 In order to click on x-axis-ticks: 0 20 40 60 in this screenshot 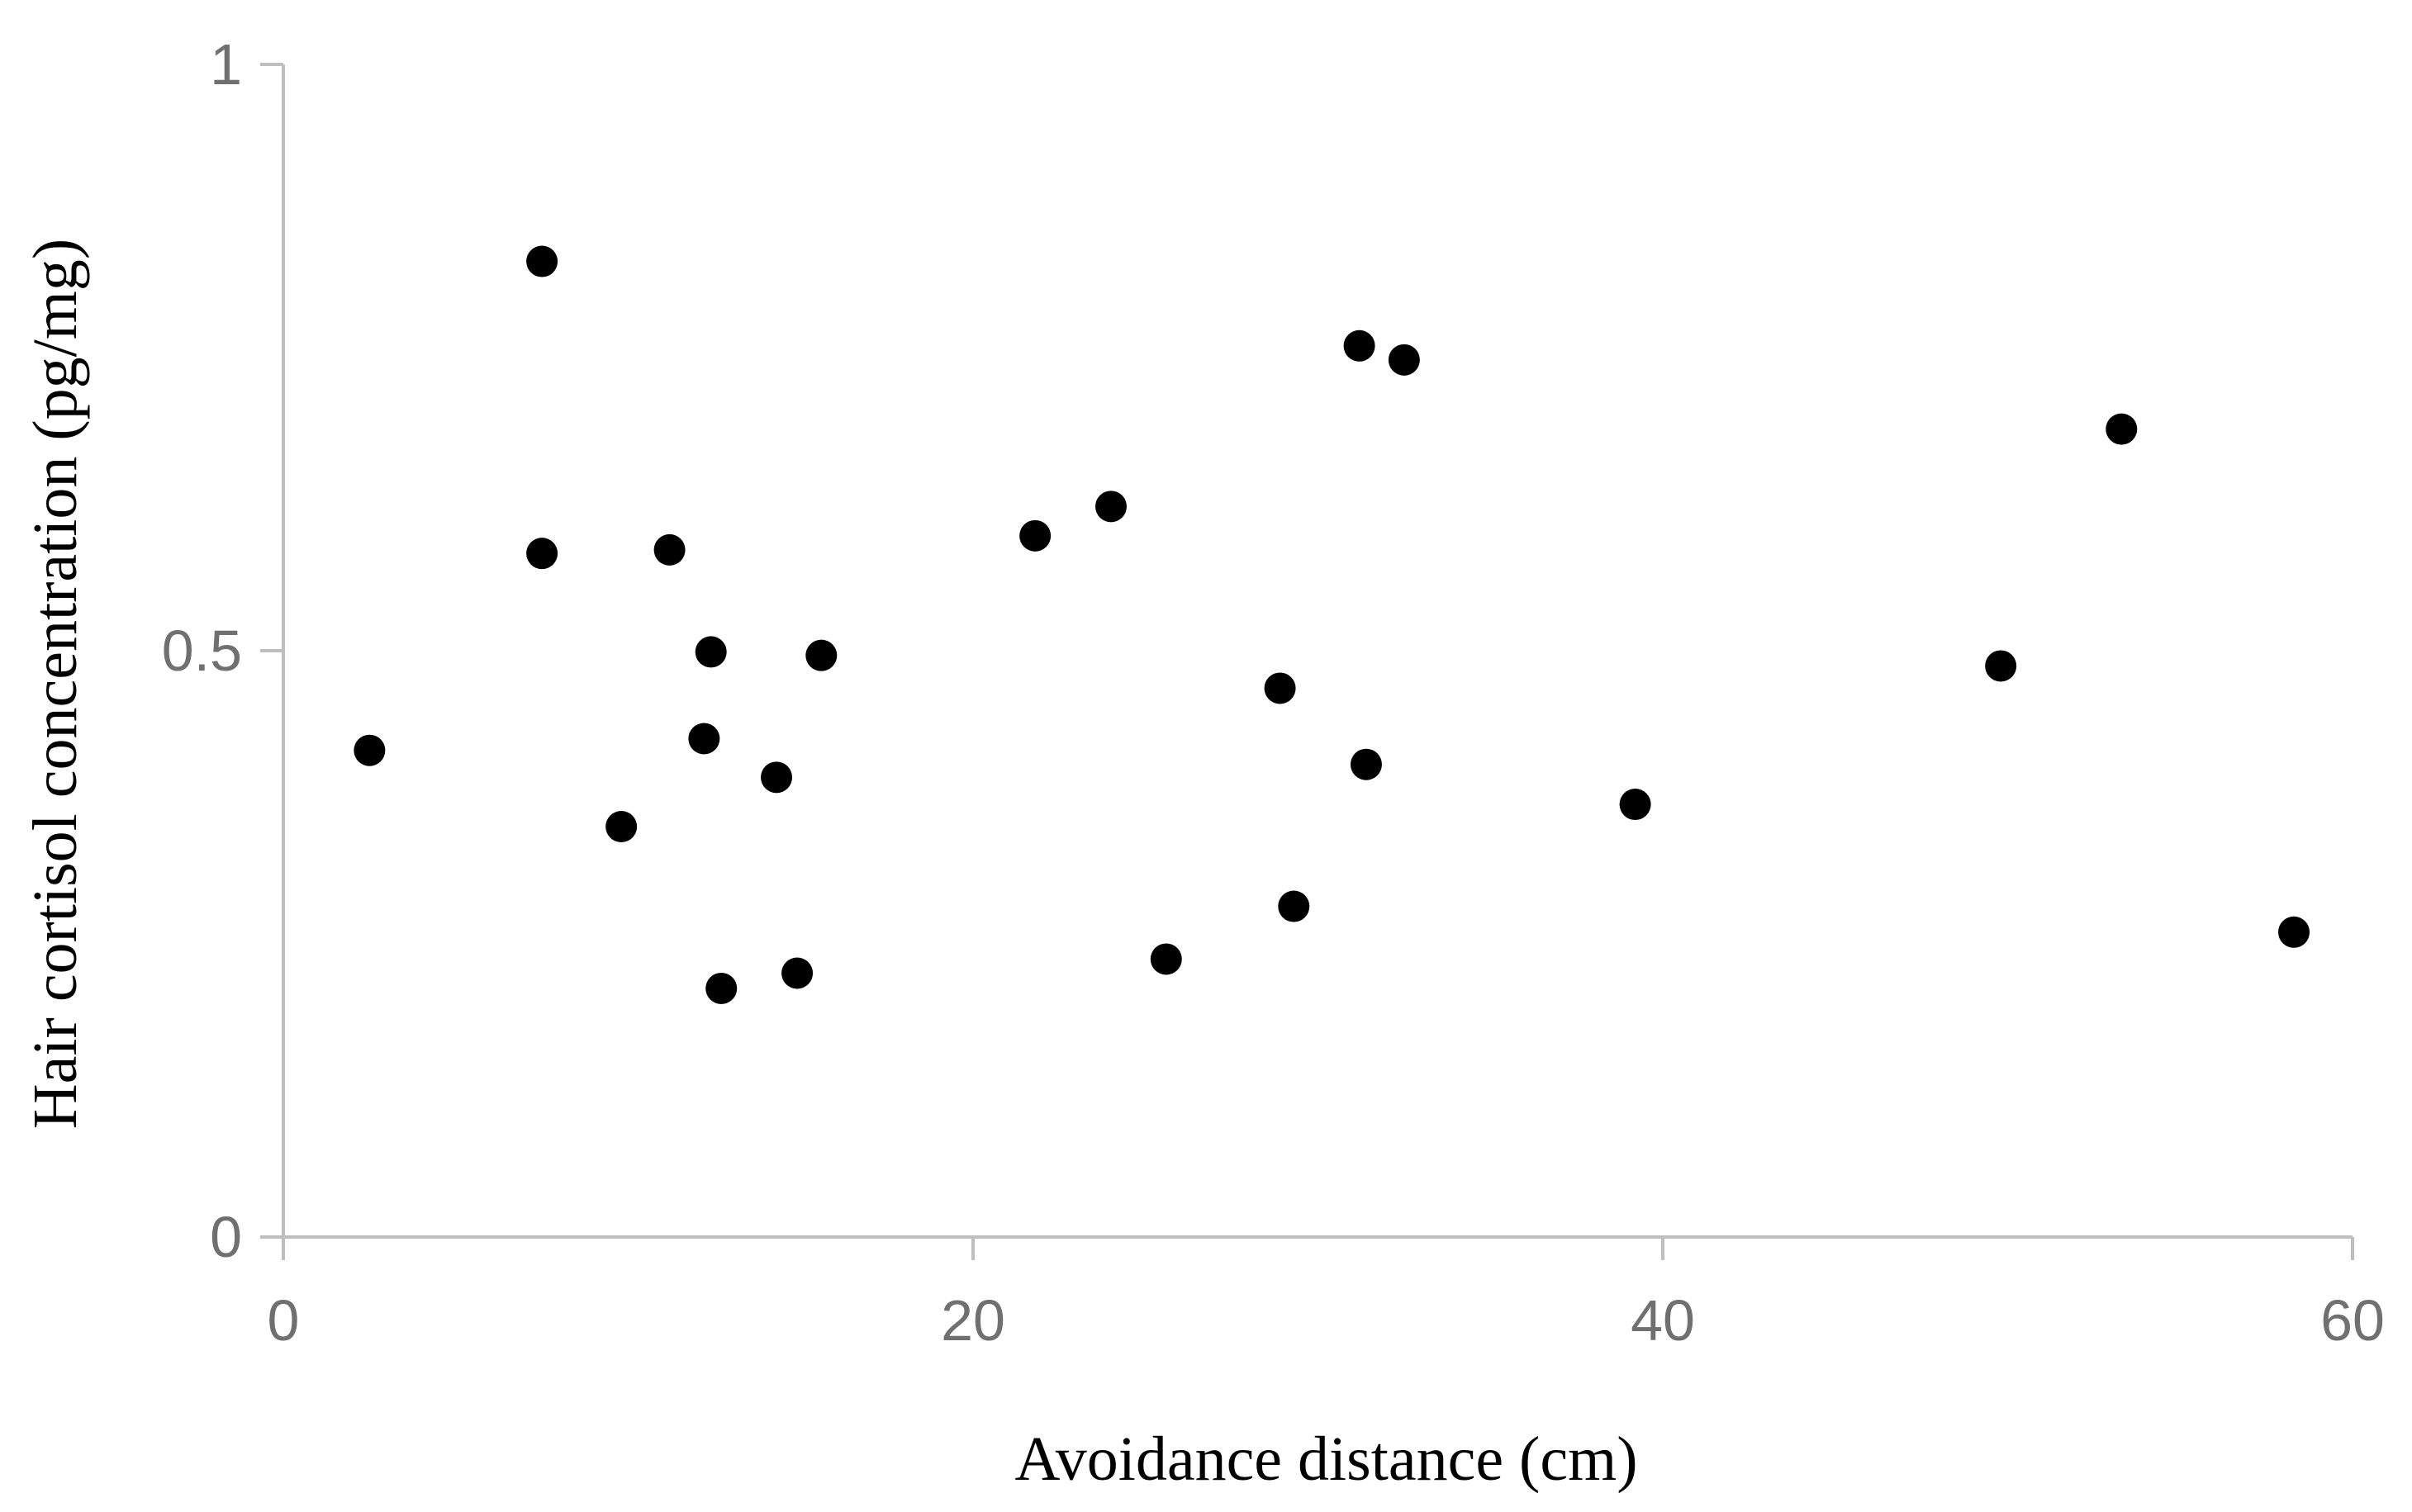, I will do `click(1326, 1295)`.